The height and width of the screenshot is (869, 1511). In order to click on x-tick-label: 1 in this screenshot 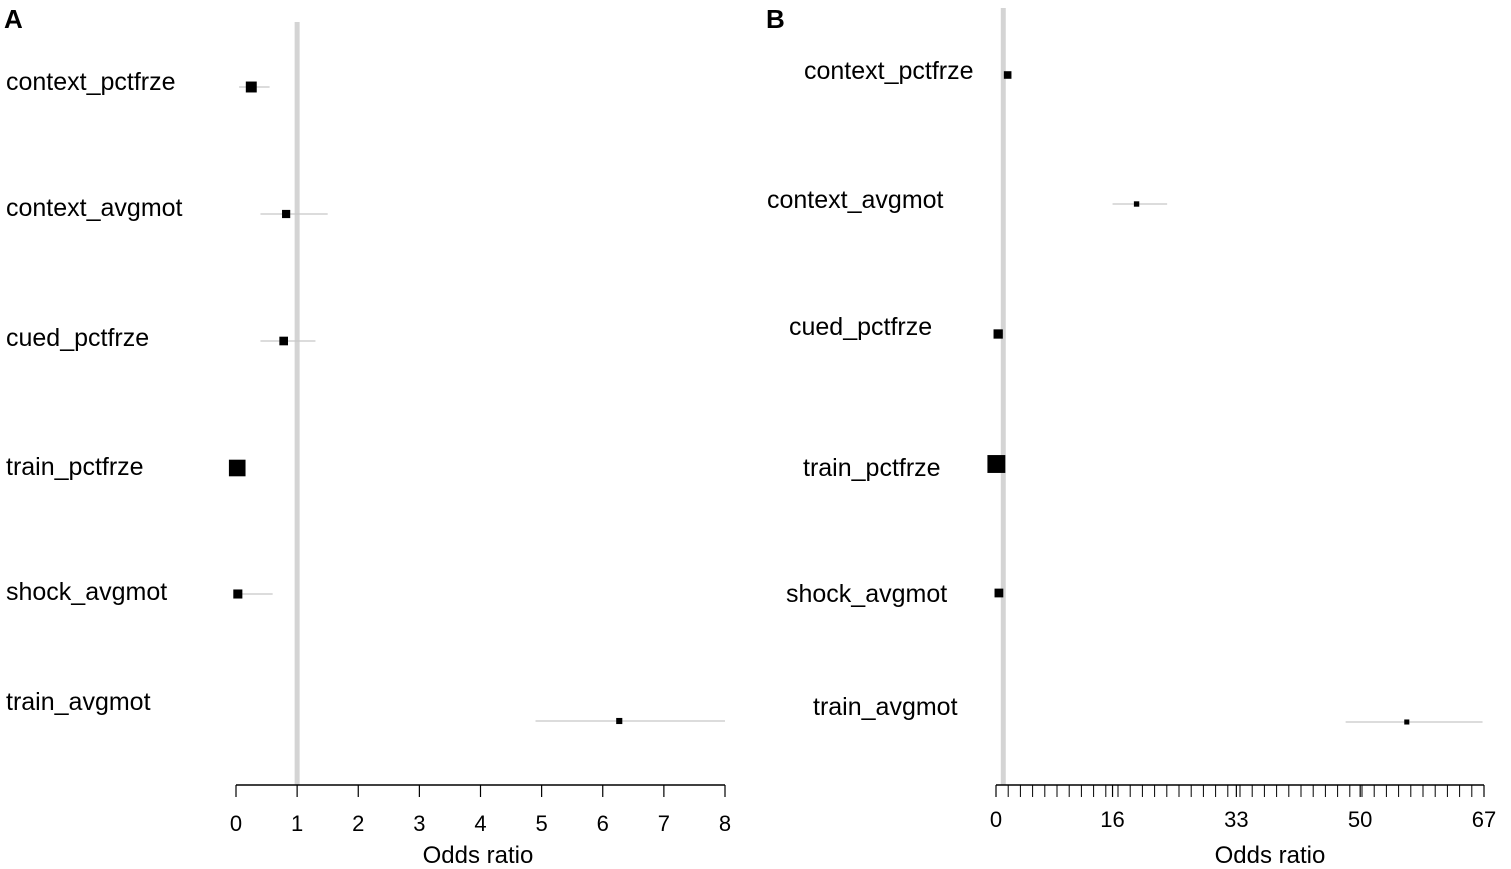, I will do `click(297, 823)`.